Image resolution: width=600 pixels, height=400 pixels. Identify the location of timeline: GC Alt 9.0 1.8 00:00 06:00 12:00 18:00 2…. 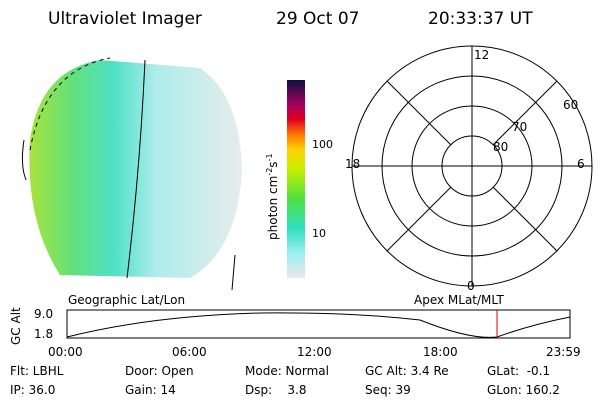
(295, 333).